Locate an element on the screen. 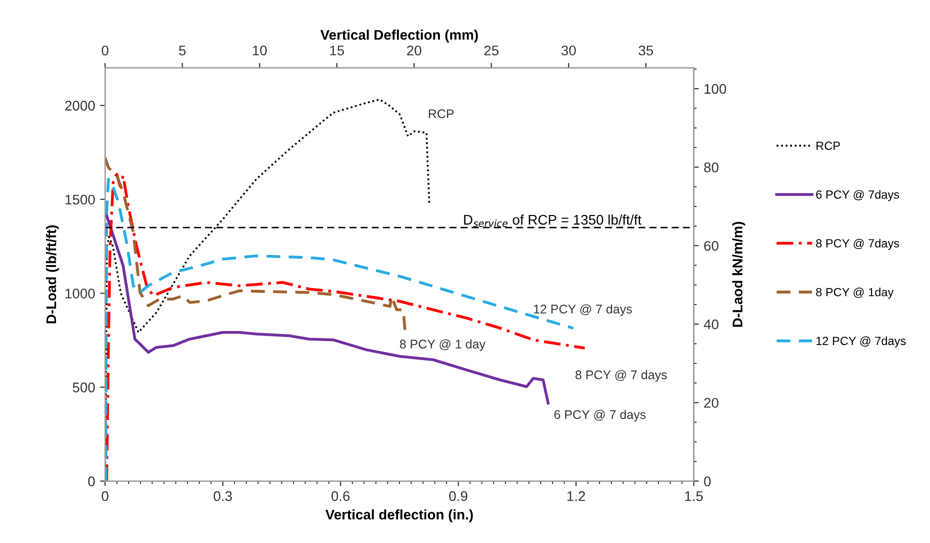 The image size is (930, 543). legend-label: 6 PCY @ 7days is located at coordinates (858, 196).